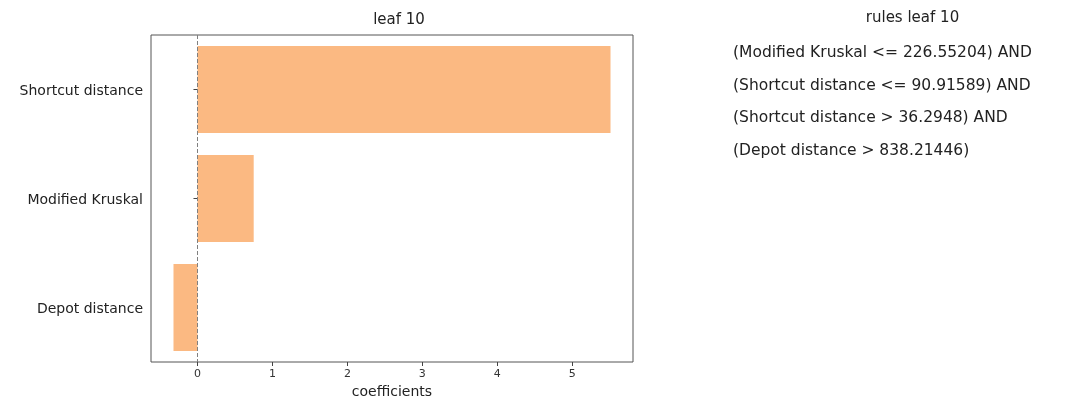 The width and height of the screenshot is (1085, 403). Describe the element at coordinates (882, 52) in the screenshot. I see `text: (Modified Kruskal <= 226.55204) AND` at that location.